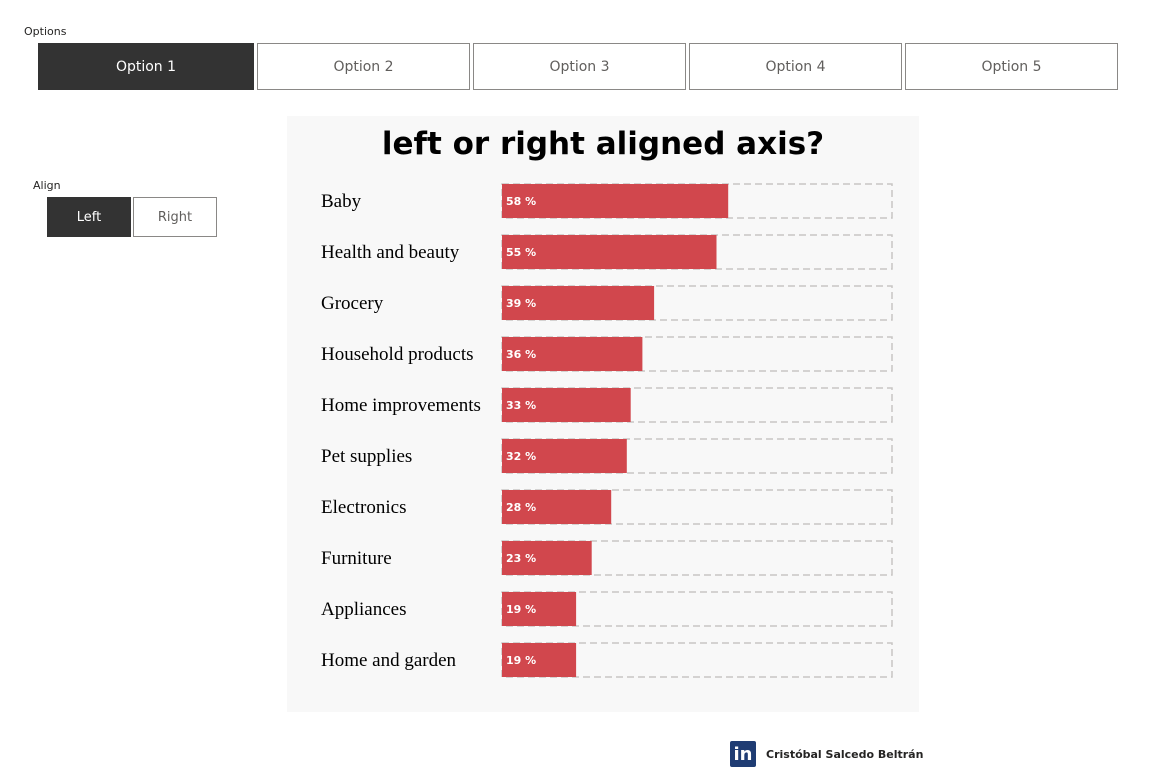 This screenshot has height=777, width=1168. Describe the element at coordinates (175, 217) in the screenshot. I see `align-right-button: Right` at that location.